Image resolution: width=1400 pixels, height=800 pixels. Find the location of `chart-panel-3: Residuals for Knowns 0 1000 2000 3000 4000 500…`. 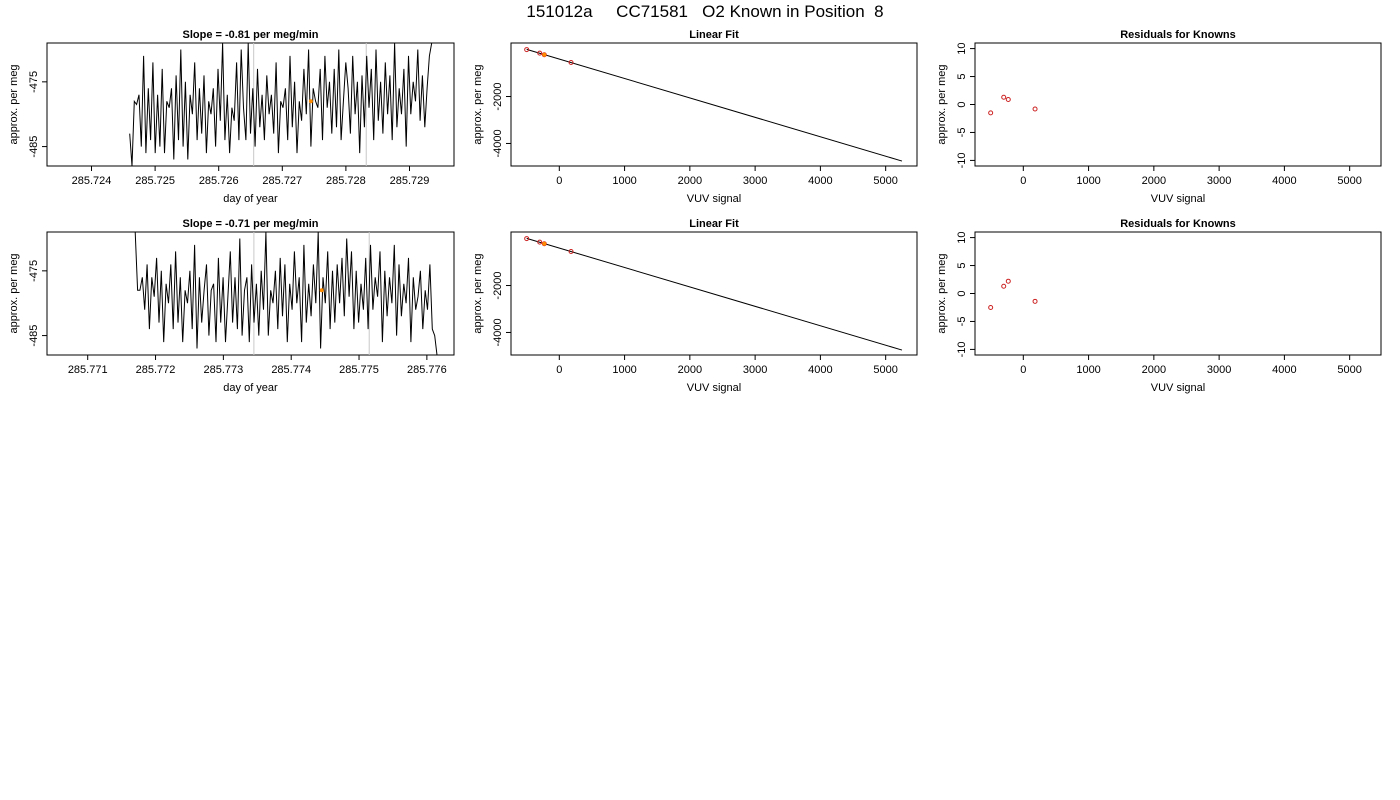

chart-panel-3: Residuals for Knowns 0 1000 2000 3000 4000 500… is located at coordinates (1159, 117).